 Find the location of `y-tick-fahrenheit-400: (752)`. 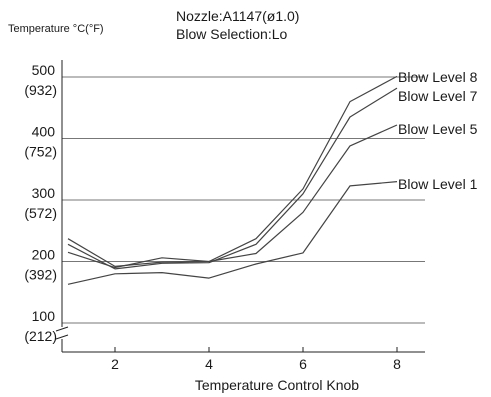

y-tick-fahrenheit-400: (752) is located at coordinates (40, 152).